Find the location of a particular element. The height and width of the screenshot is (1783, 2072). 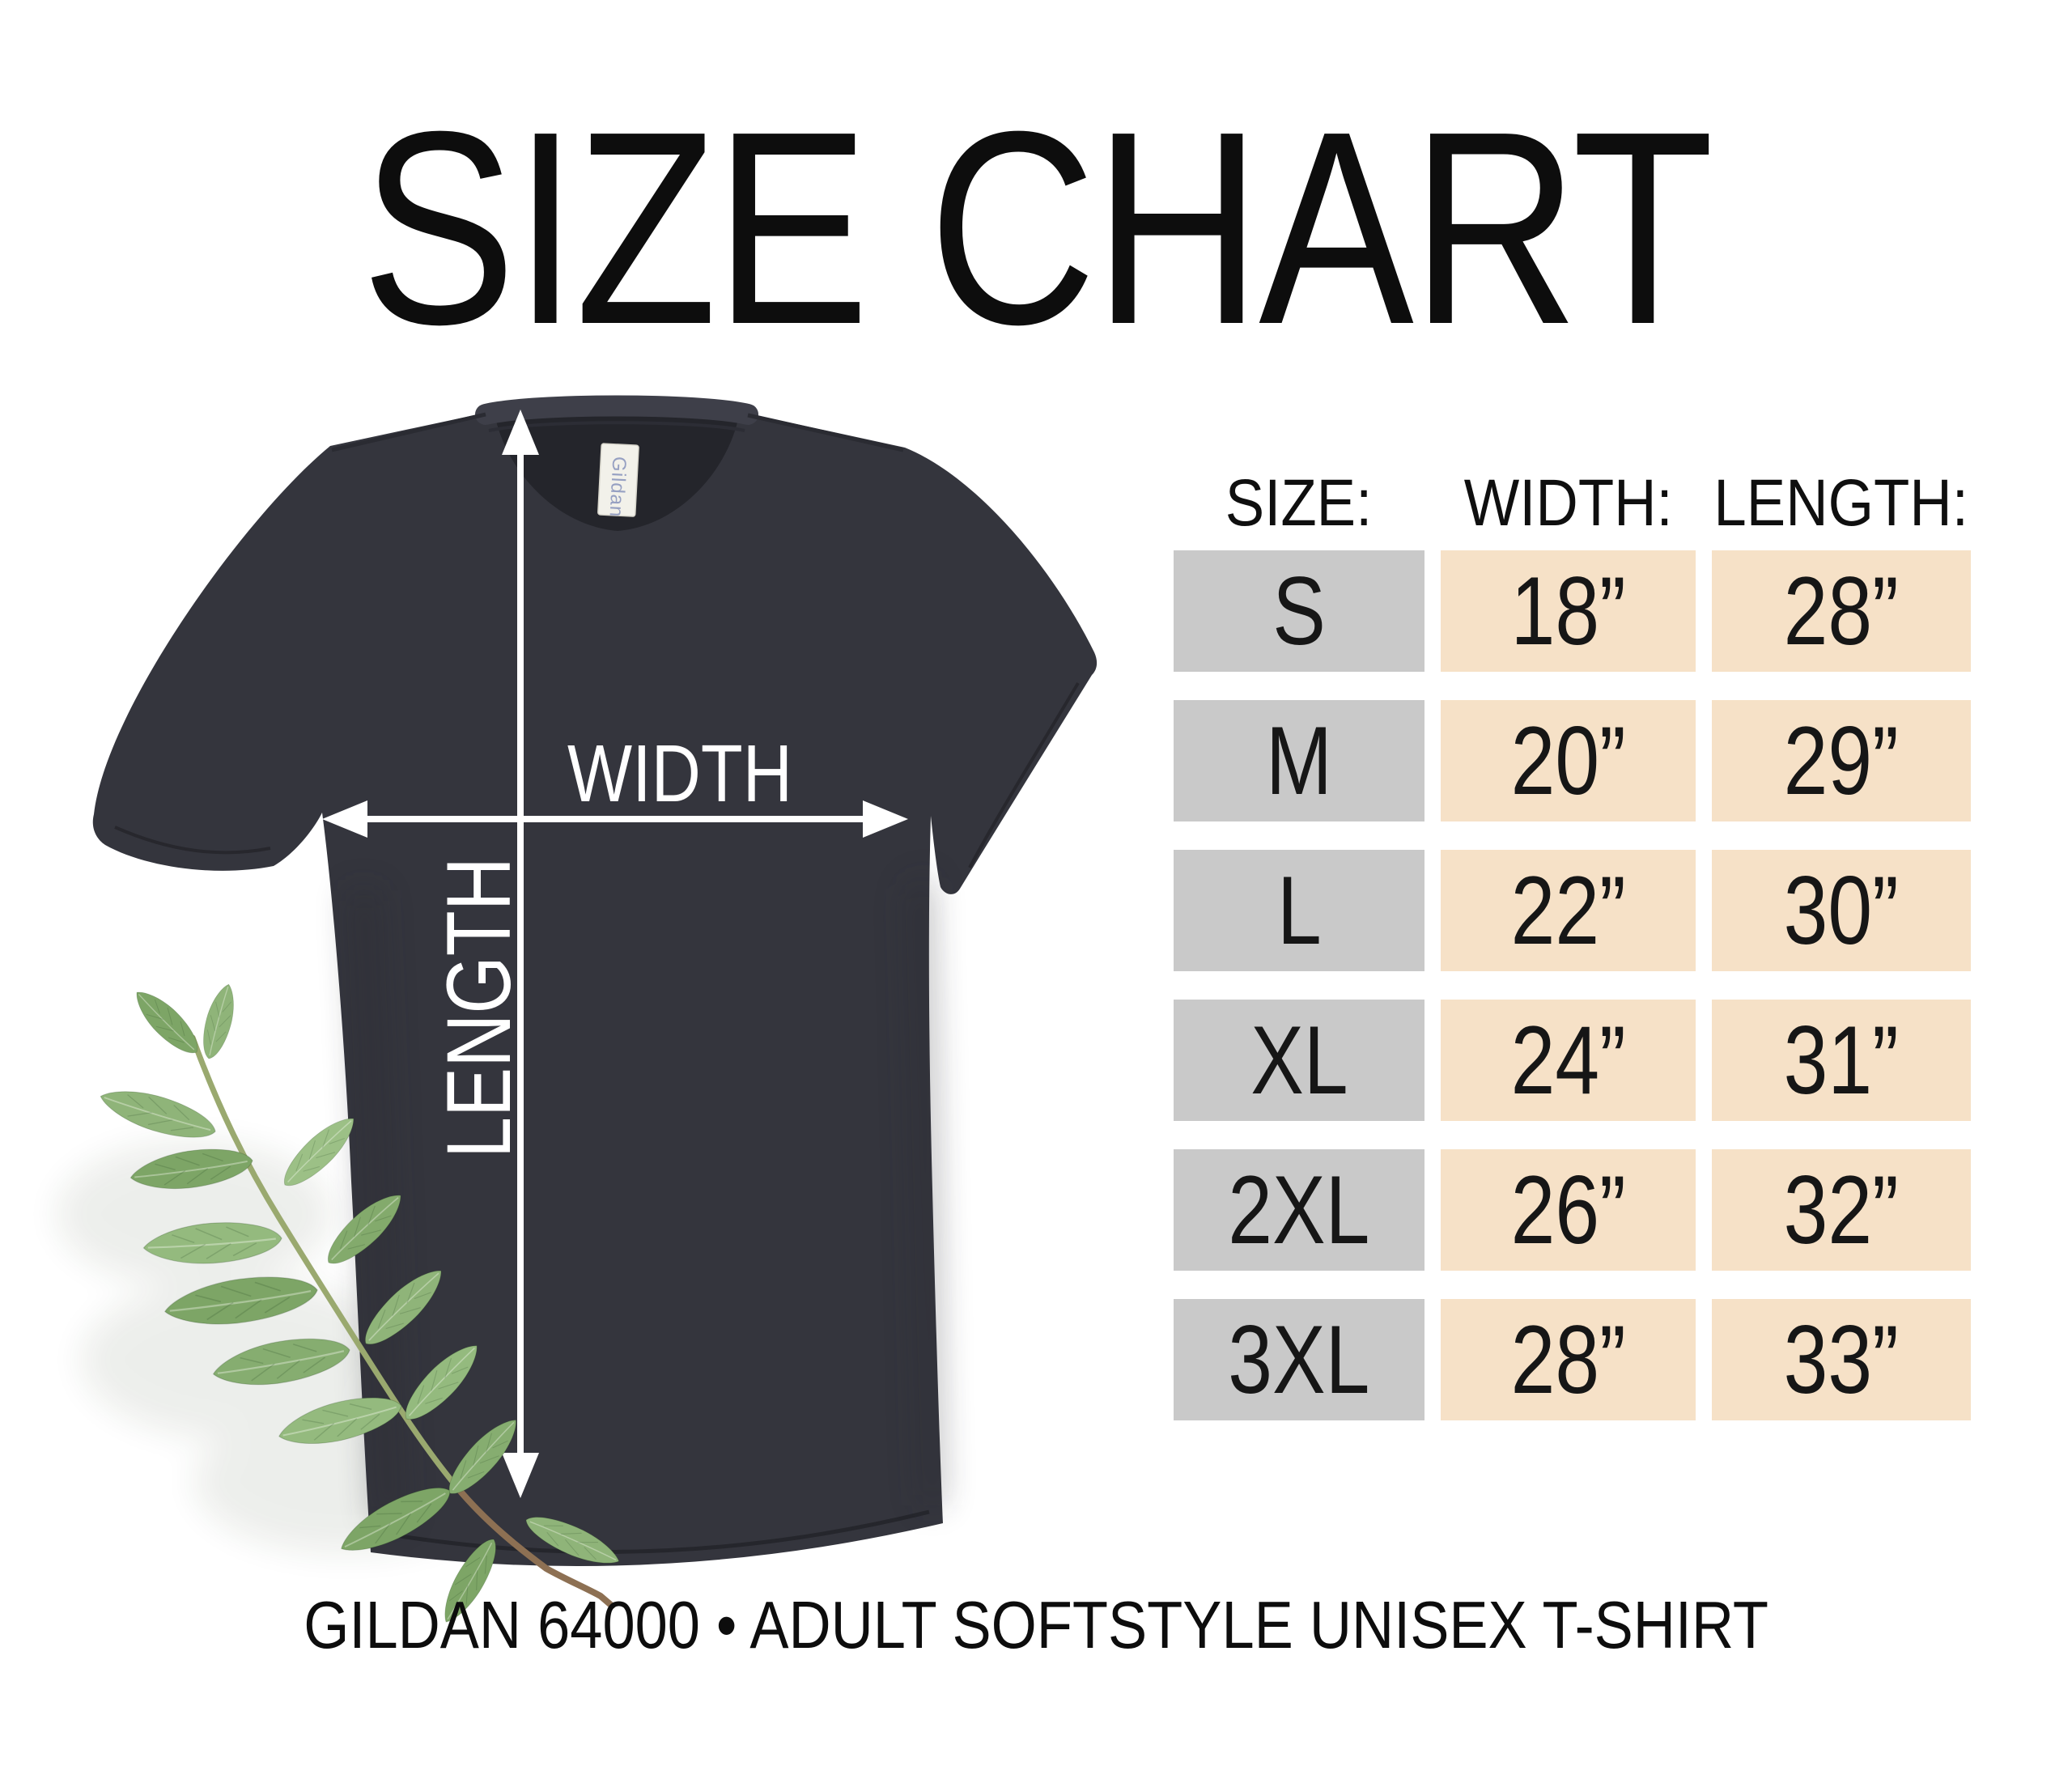

length-cell: 32” is located at coordinates (1841, 1210).